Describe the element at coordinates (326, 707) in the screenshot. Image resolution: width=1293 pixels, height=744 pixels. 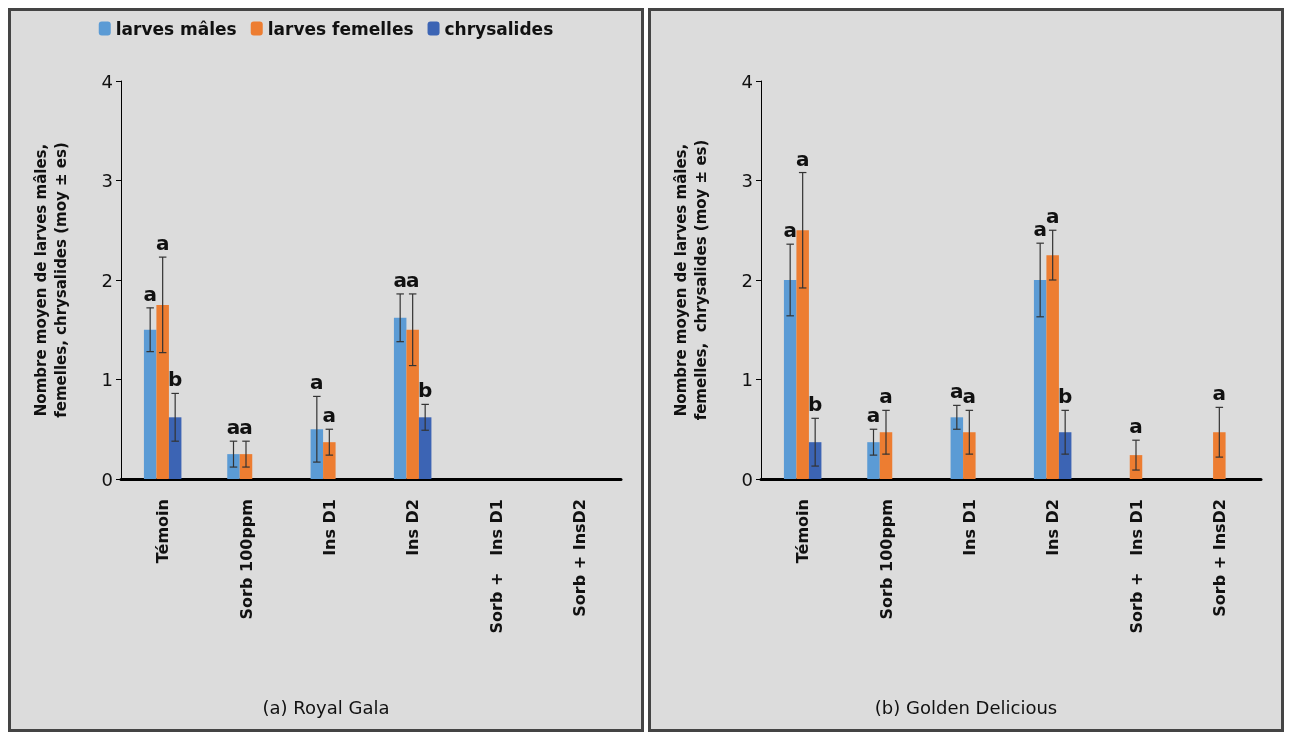
I see `text: (a) Royal Gala` at that location.